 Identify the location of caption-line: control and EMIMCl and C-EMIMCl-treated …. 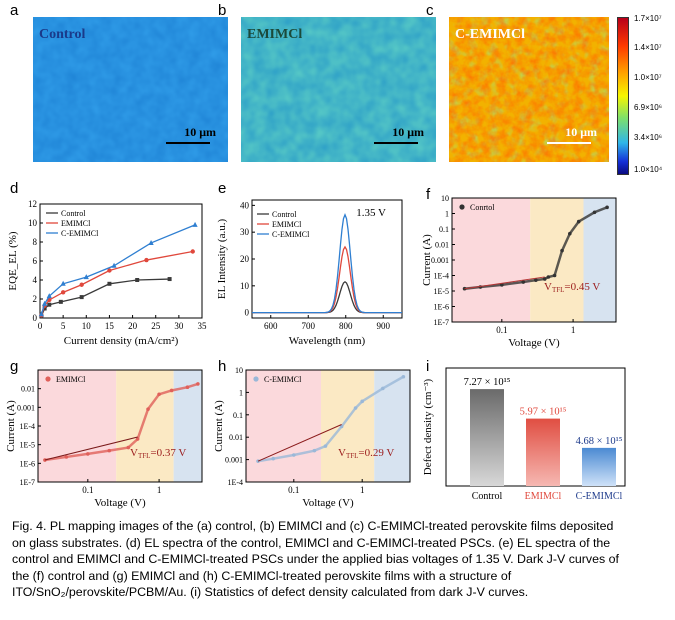
(315, 559).